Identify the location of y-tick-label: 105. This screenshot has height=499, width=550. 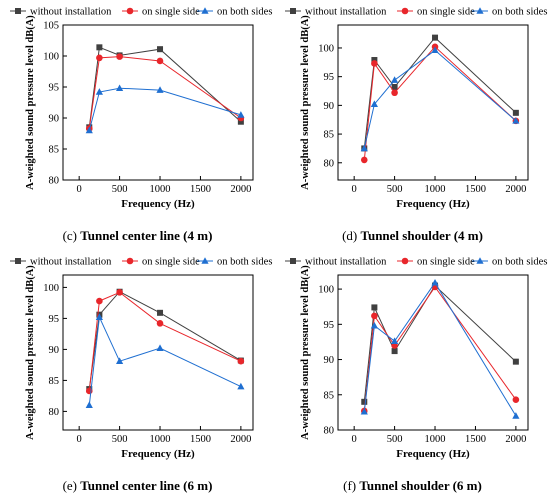
(51, 26).